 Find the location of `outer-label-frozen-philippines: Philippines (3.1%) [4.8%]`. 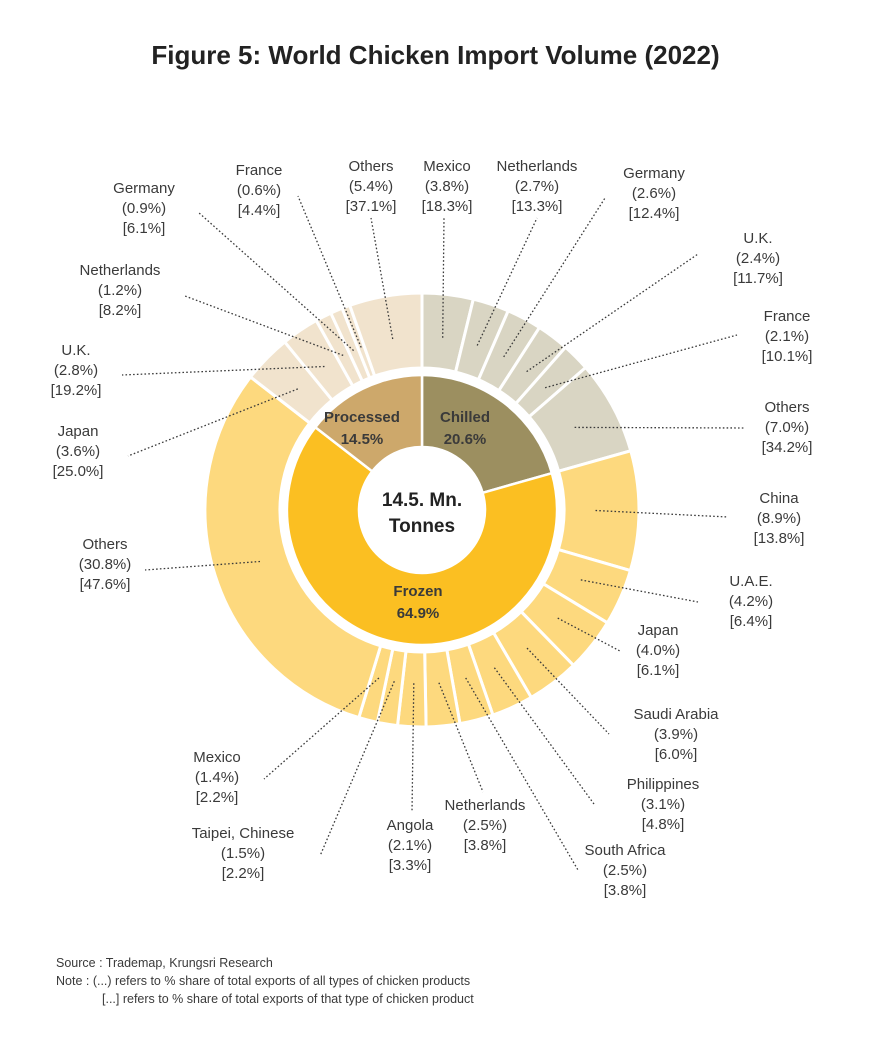

outer-label-frozen-philippines: Philippines (3.1%) [4.8%] is located at coordinates (663, 804).